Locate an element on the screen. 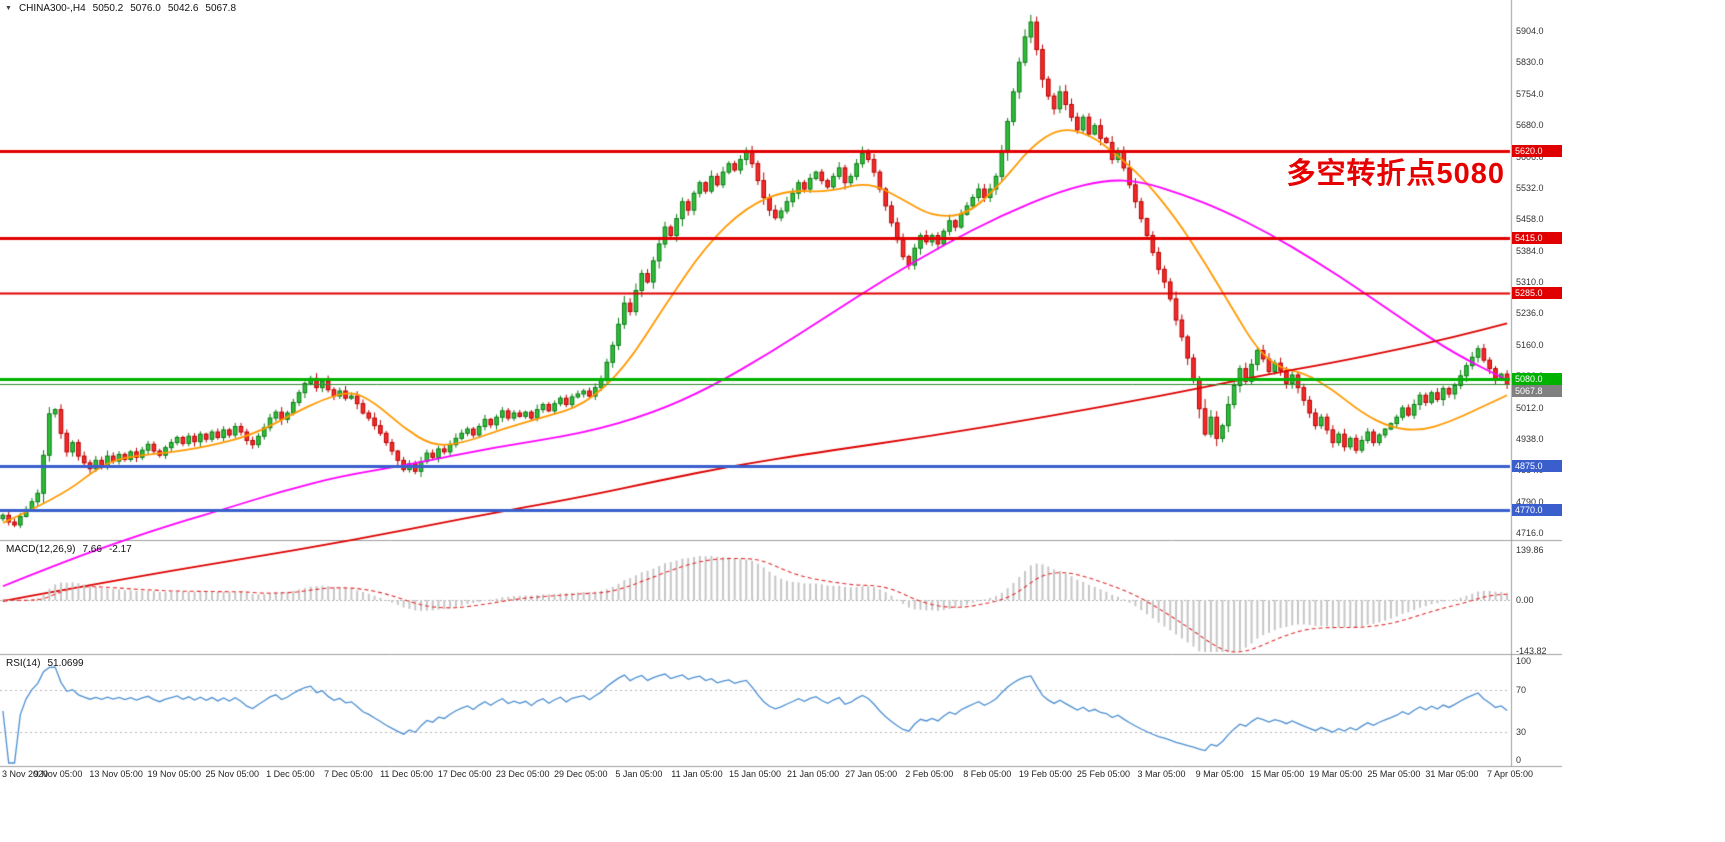  symbol-timeframe-label: CHINA300-,H4 is located at coordinates (52, 8).